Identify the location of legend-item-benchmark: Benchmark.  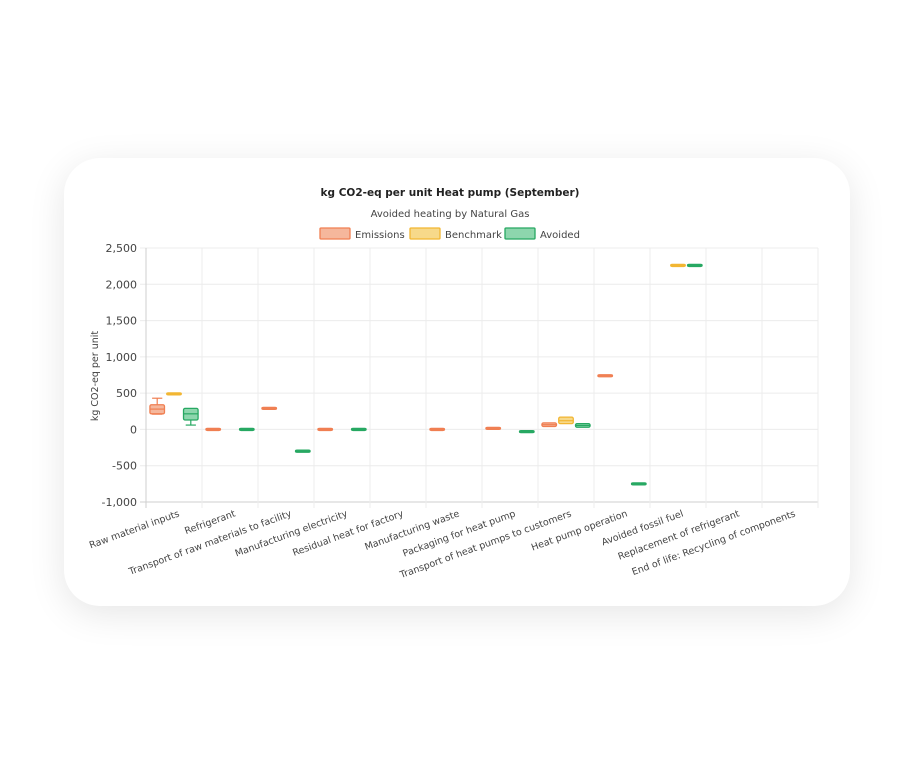
(455, 234).